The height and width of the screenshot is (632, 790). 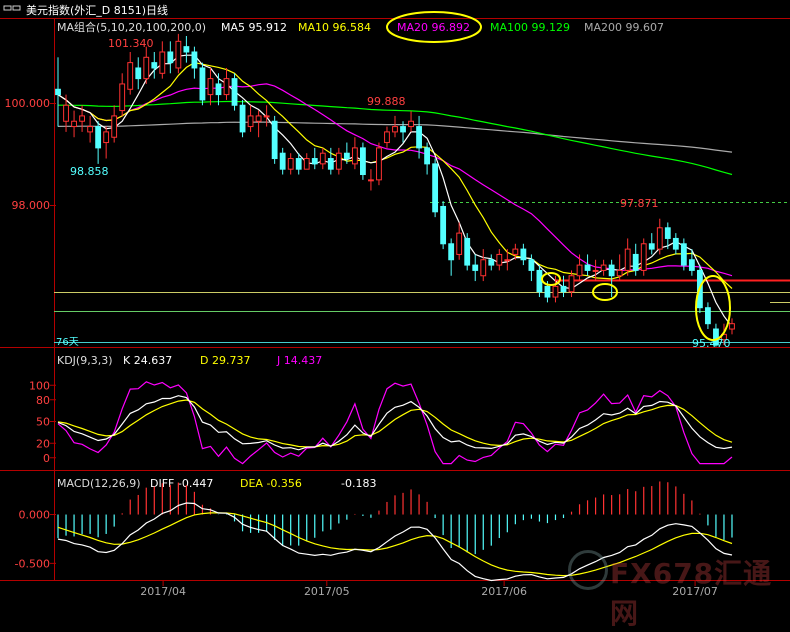 What do you see at coordinates (530, 27) in the screenshot?
I see `ma100-legend: MA100 99.129` at bounding box center [530, 27].